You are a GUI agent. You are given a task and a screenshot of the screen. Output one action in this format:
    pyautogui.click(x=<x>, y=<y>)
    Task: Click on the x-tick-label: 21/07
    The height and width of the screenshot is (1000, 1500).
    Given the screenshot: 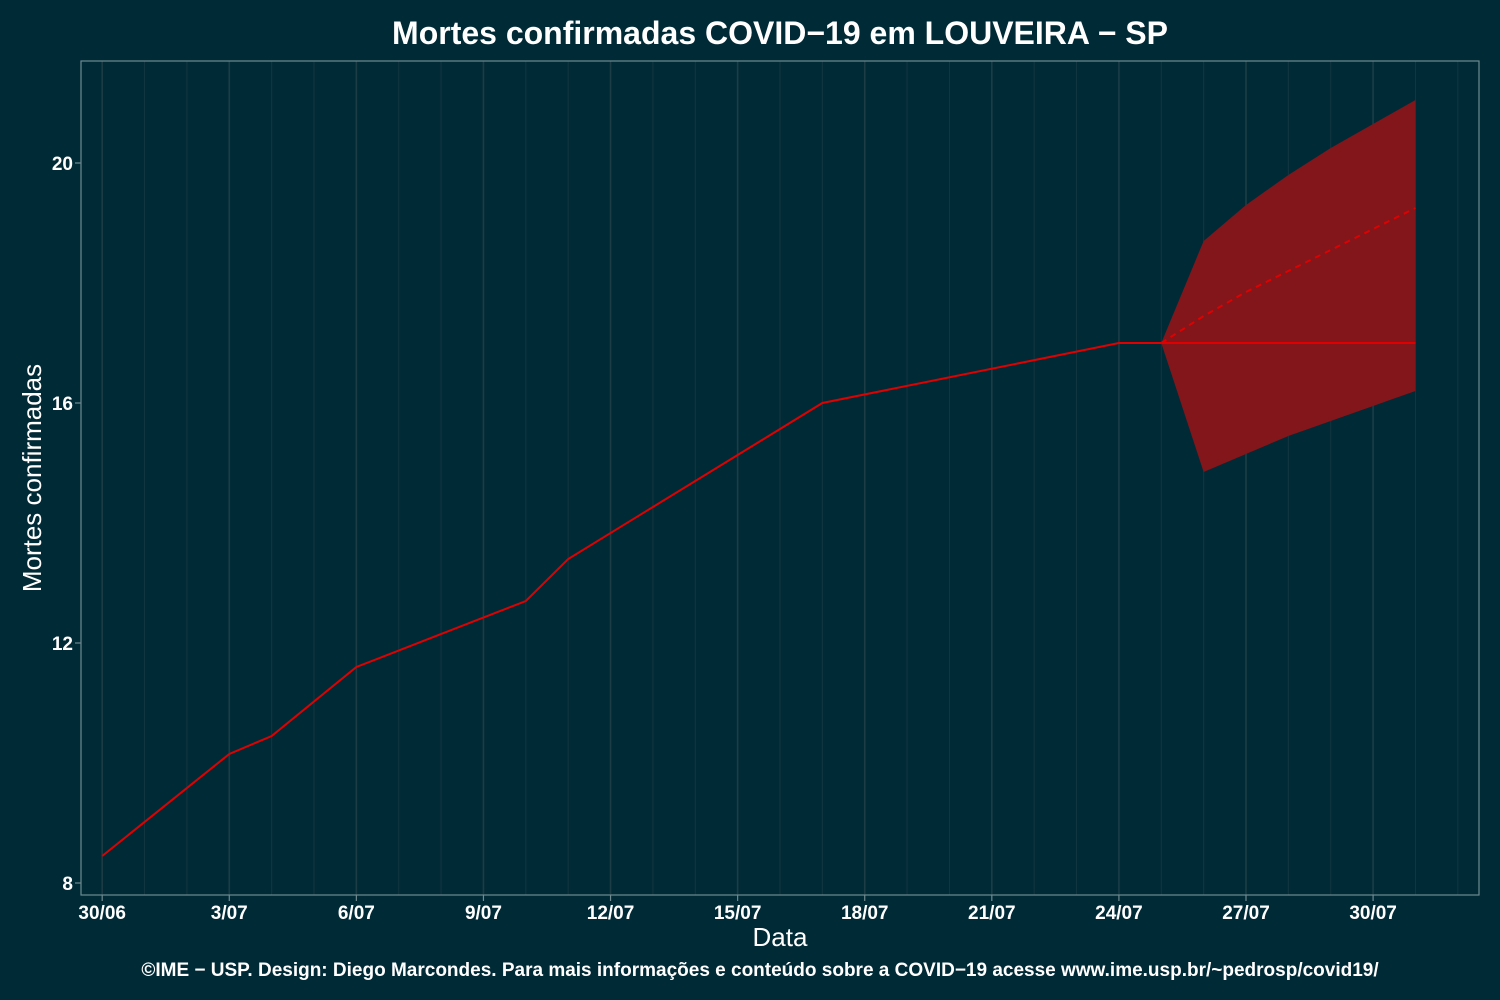 What is the action you would take?
    pyautogui.click(x=992, y=913)
    